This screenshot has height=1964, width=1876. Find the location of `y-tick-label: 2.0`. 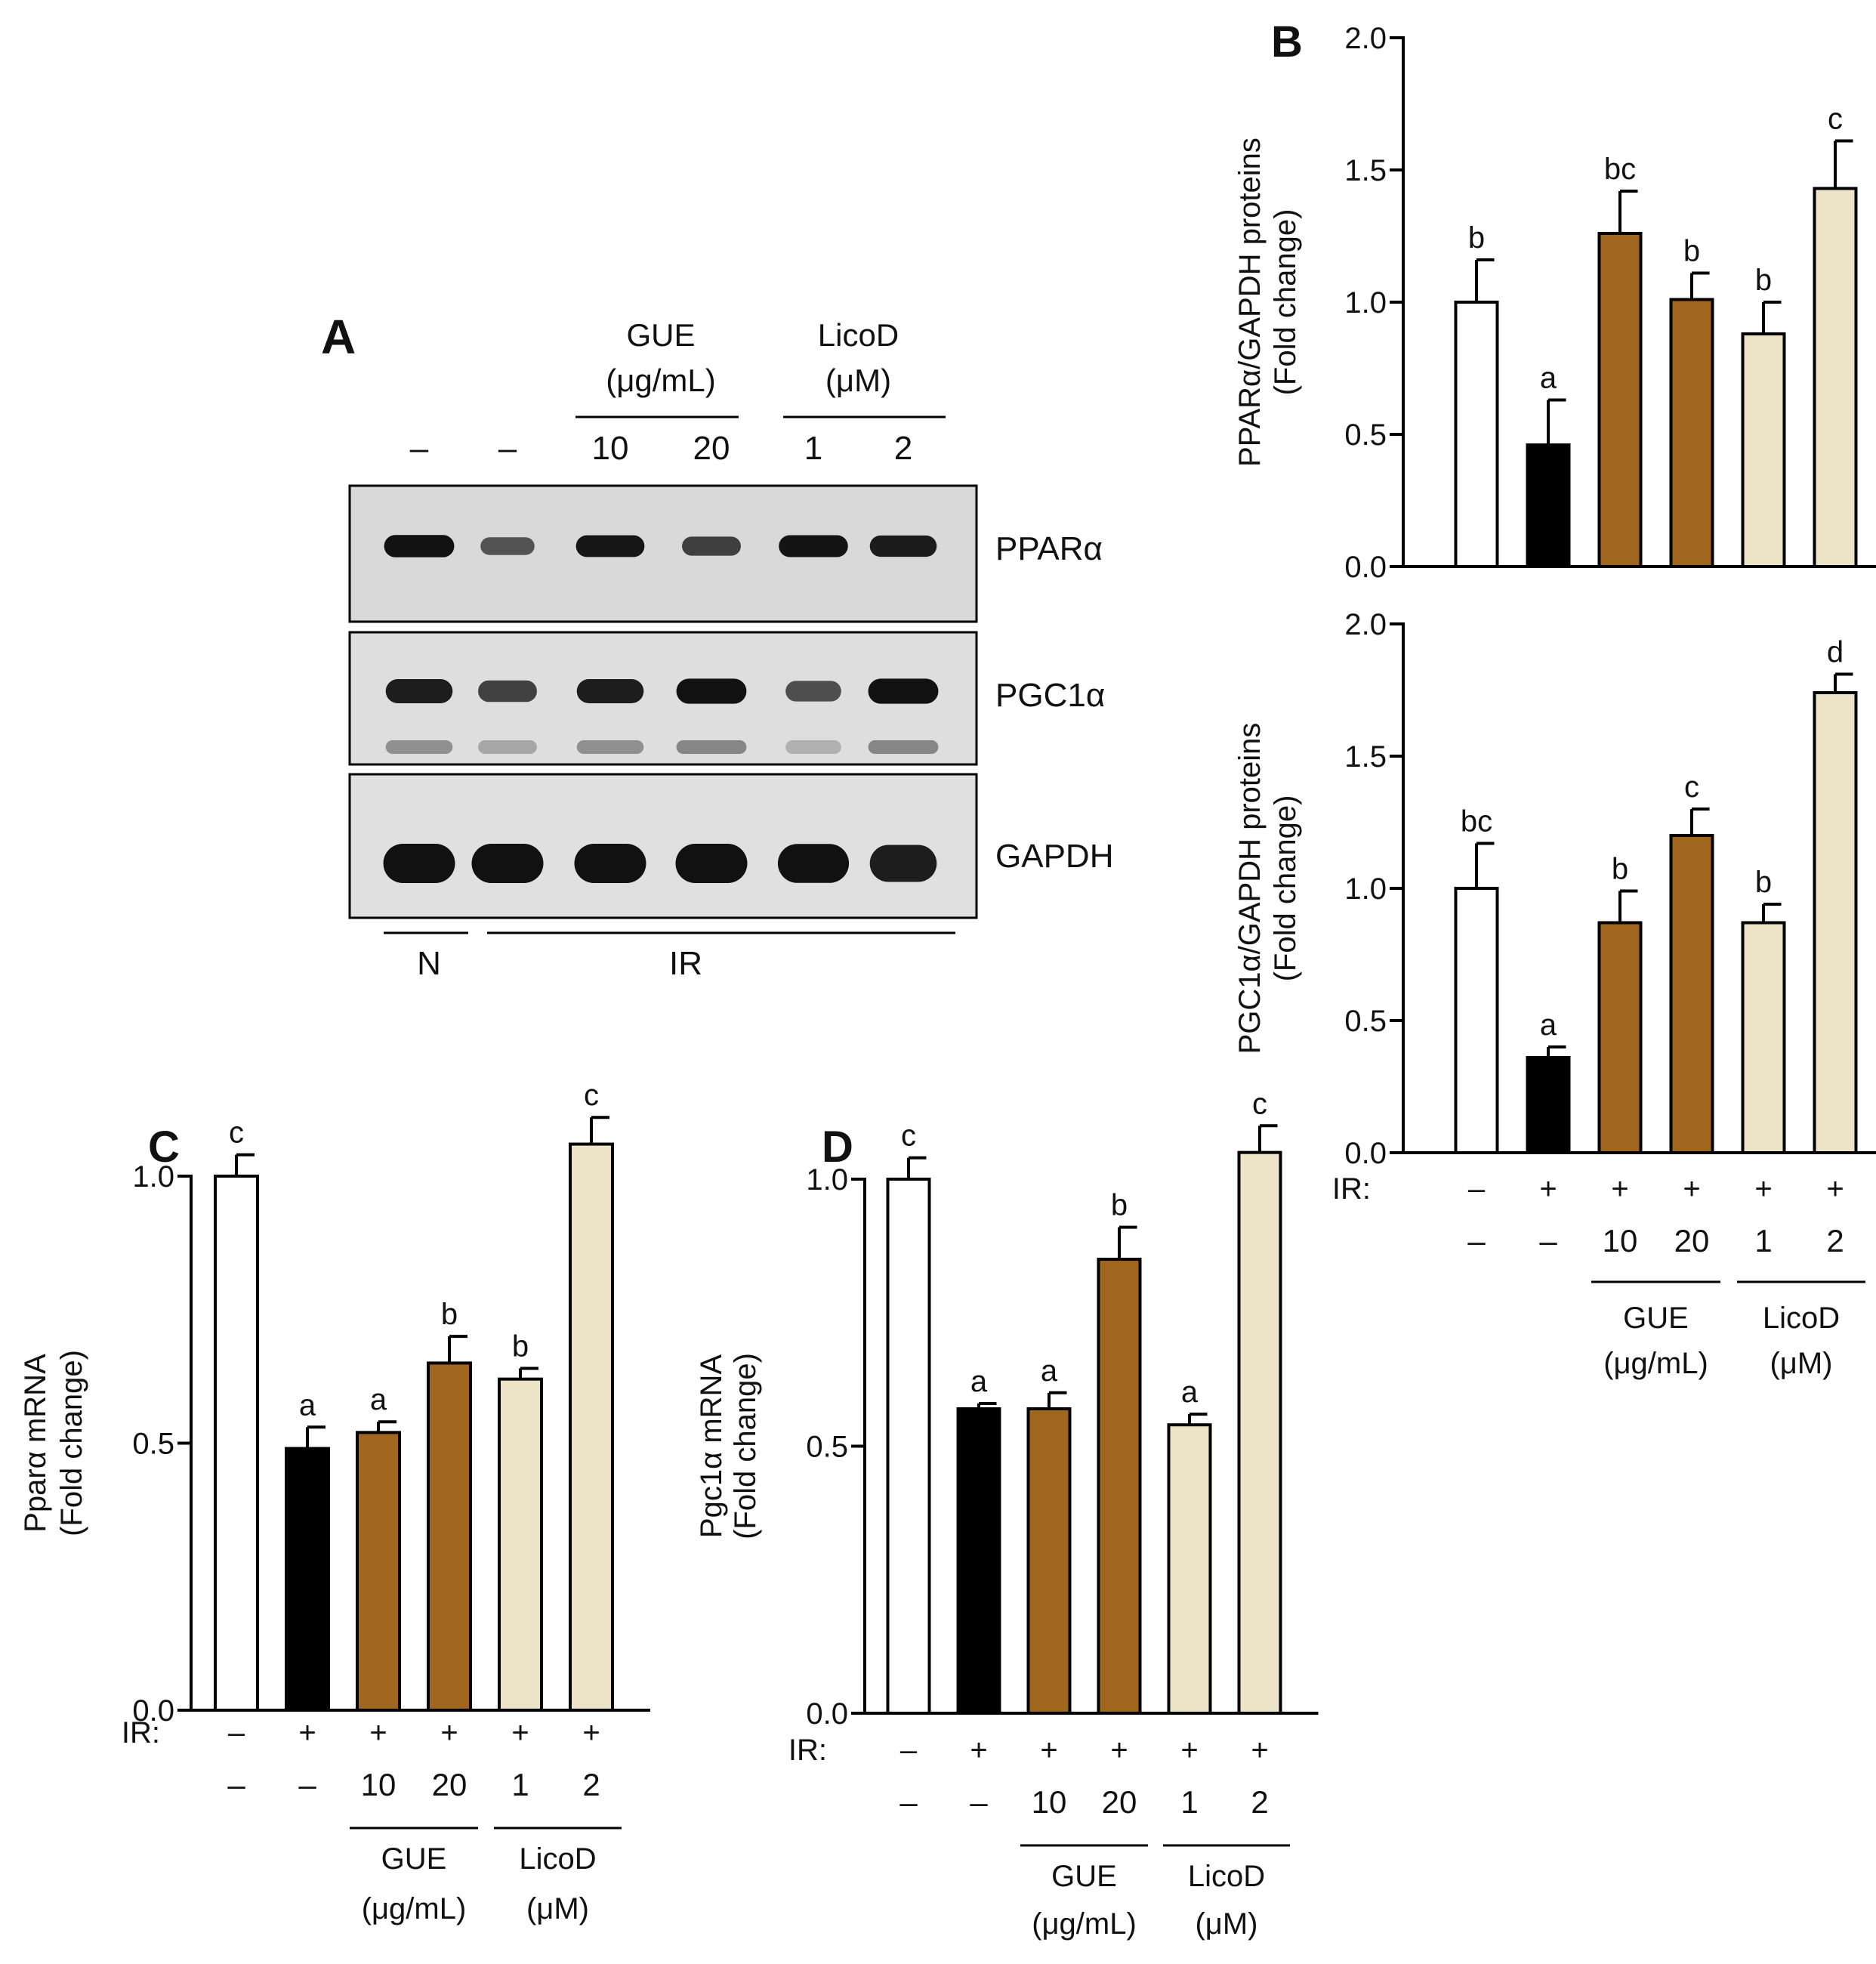

y-tick-label: 2.0 is located at coordinates (1365, 38).